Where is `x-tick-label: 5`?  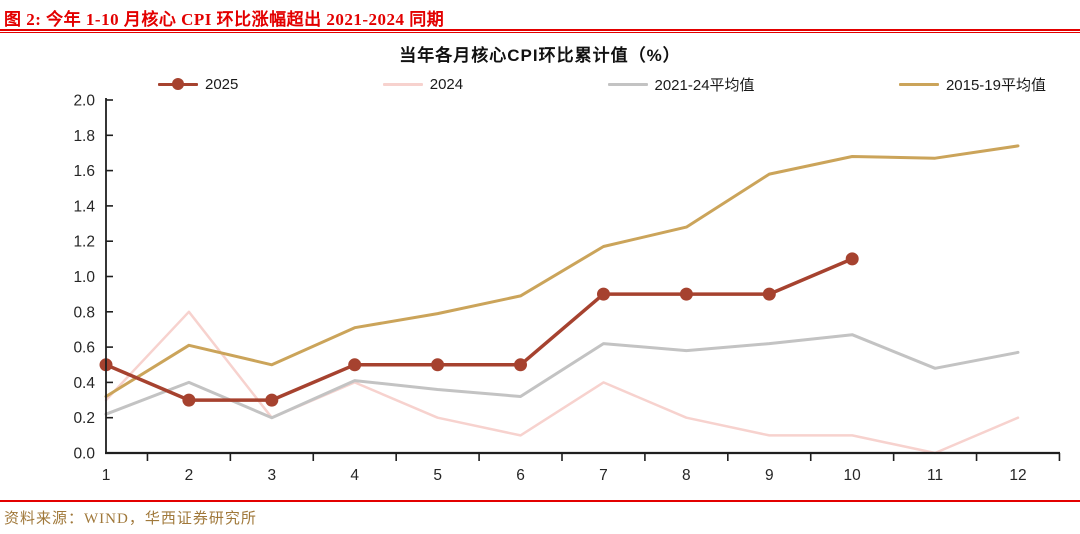
x-tick-label: 5 is located at coordinates (437, 475).